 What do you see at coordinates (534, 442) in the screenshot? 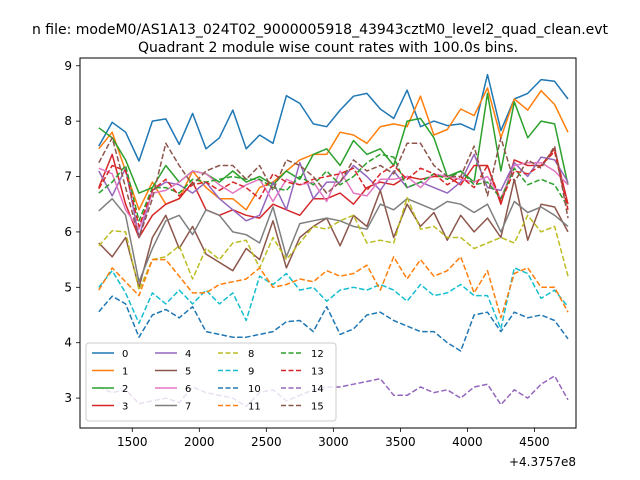
I see `x-tick-label: 4500` at bounding box center [534, 442].